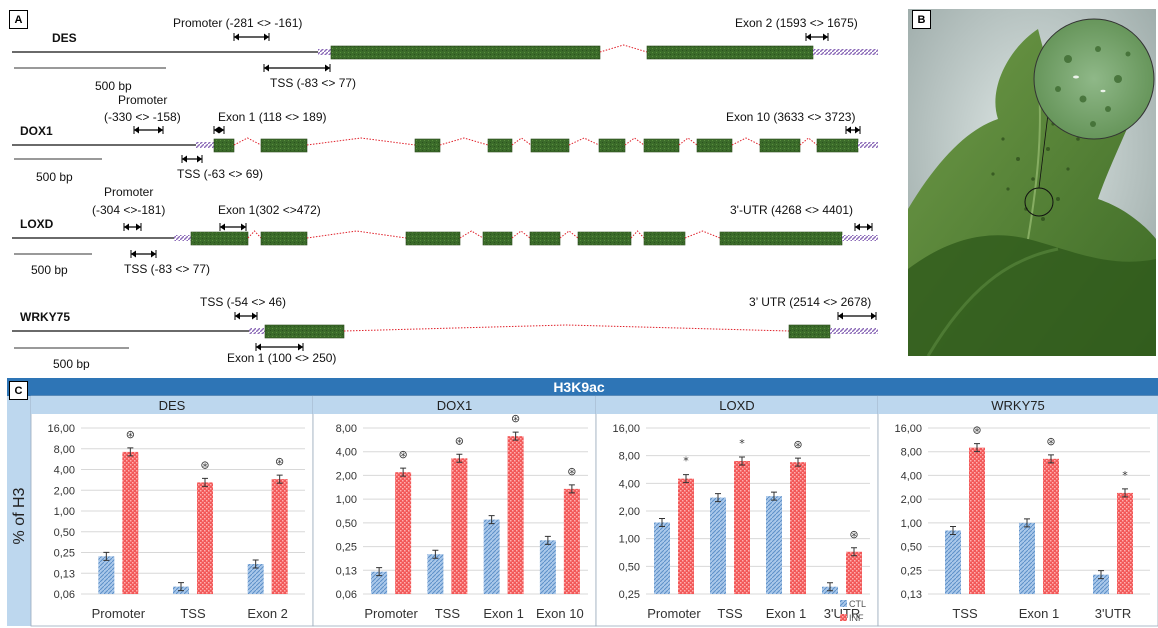  Describe the element at coordinates (686, 461) in the screenshot. I see `significance-mark: *` at that location.